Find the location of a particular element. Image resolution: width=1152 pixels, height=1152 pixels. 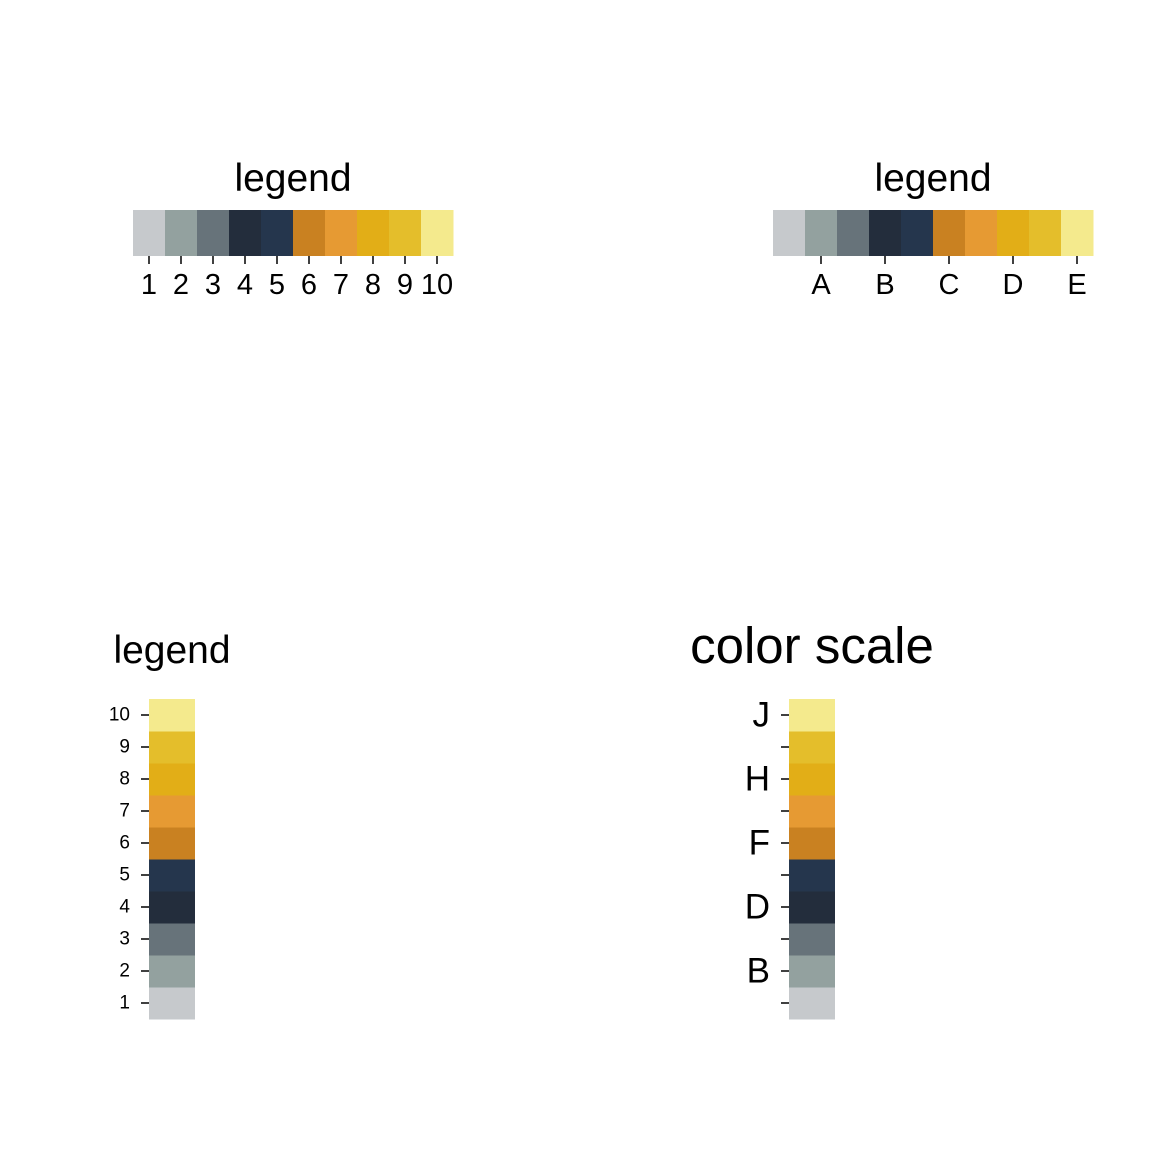

legend-panel-vertical-numeric: legend 1 2 3 4 5 6 7 8 9 10 is located at coordinates (170, 824).